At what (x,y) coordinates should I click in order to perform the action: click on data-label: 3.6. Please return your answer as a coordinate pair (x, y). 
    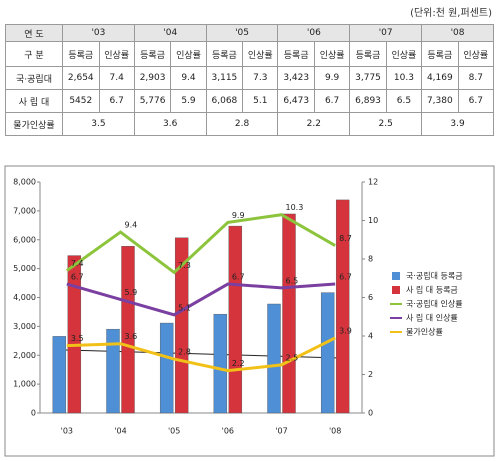
    Looking at the image, I should click on (131, 336).